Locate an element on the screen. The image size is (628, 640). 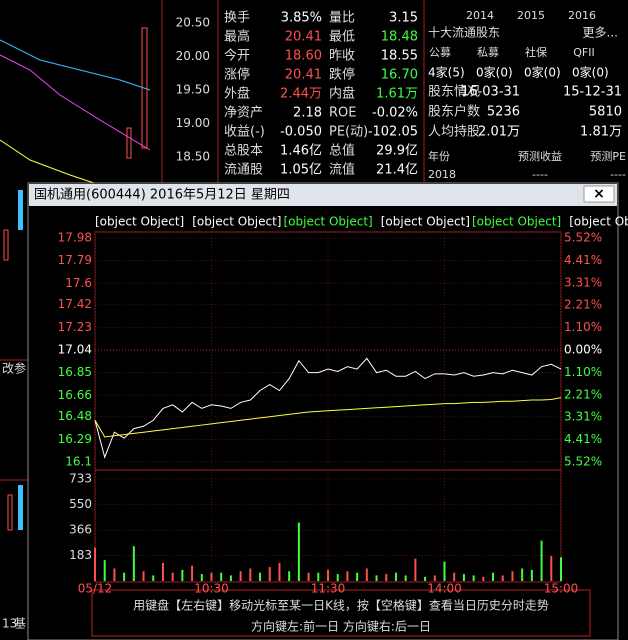
quote-label: 今开 is located at coordinates (237, 56).